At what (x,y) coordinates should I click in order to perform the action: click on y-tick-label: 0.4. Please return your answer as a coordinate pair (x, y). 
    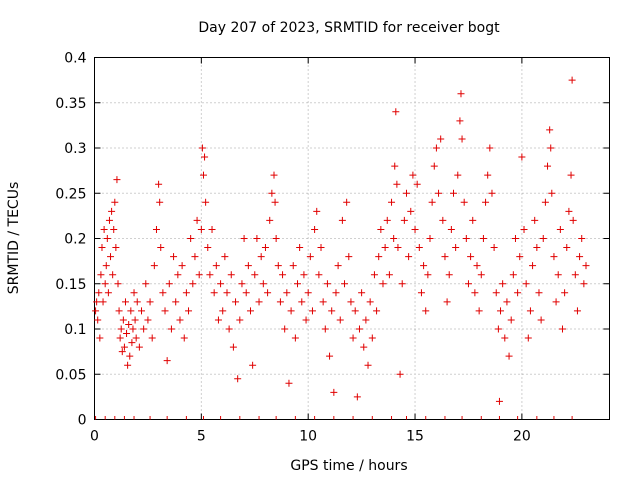
    Looking at the image, I should click on (75, 59).